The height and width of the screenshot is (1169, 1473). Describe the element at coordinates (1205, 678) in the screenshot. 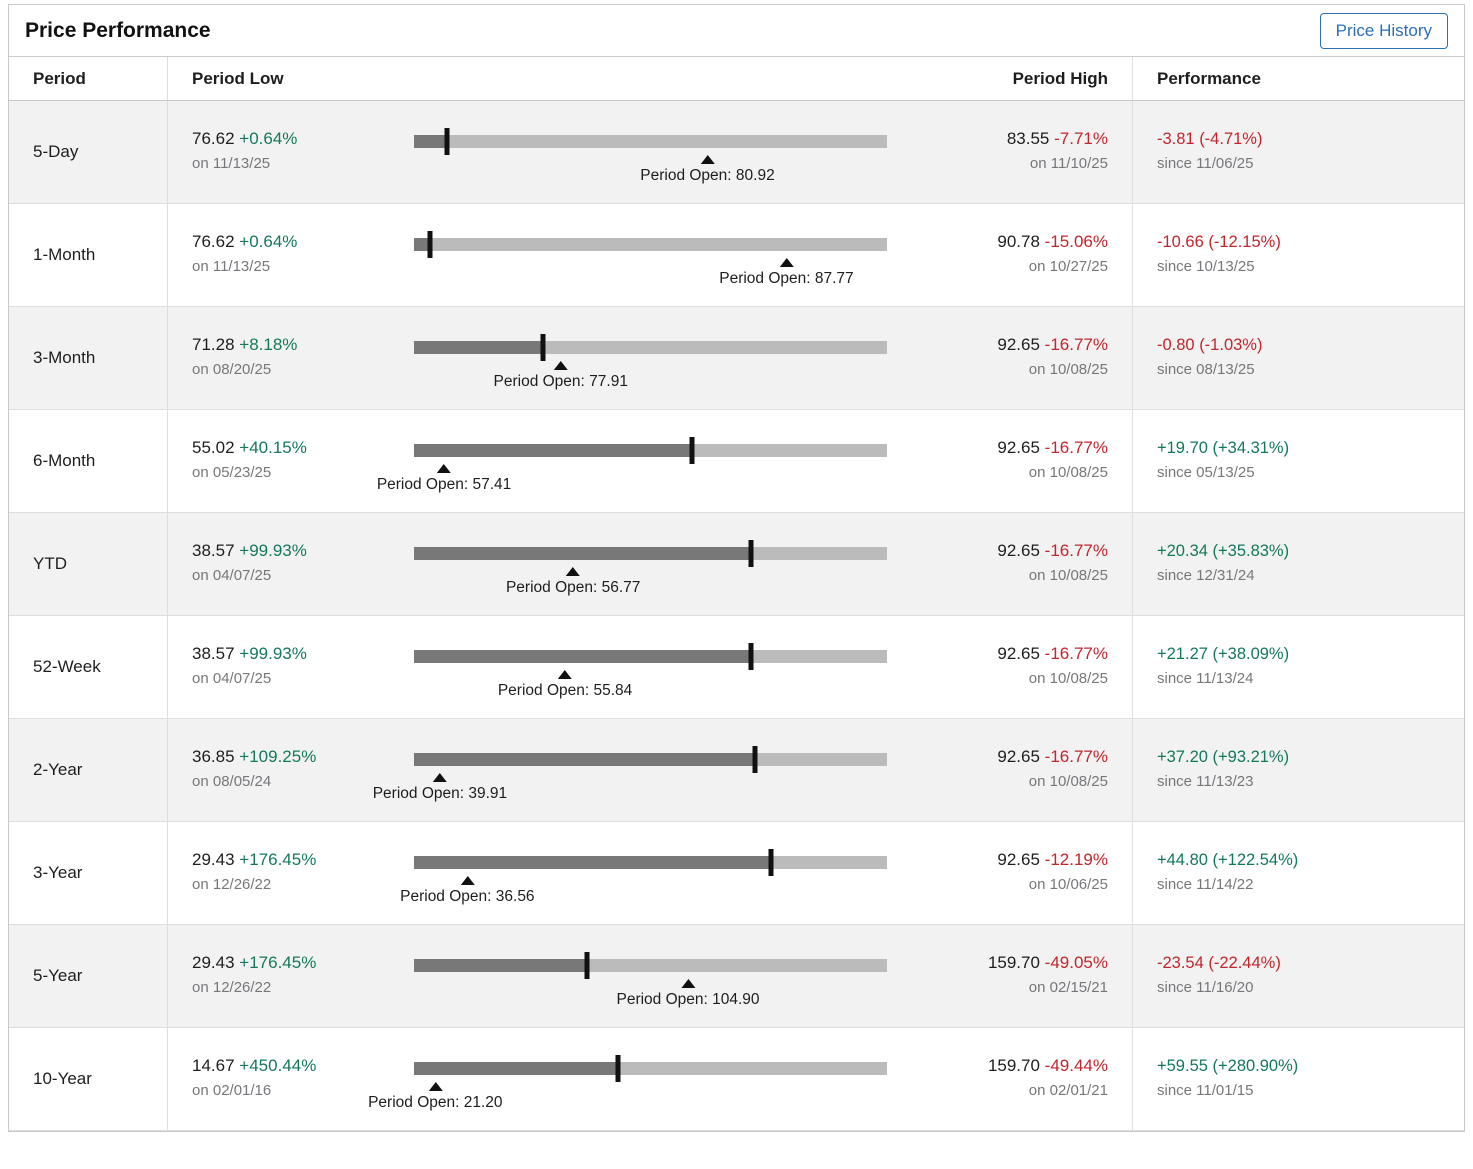

I see `performance-since: since 11/13/24` at that location.